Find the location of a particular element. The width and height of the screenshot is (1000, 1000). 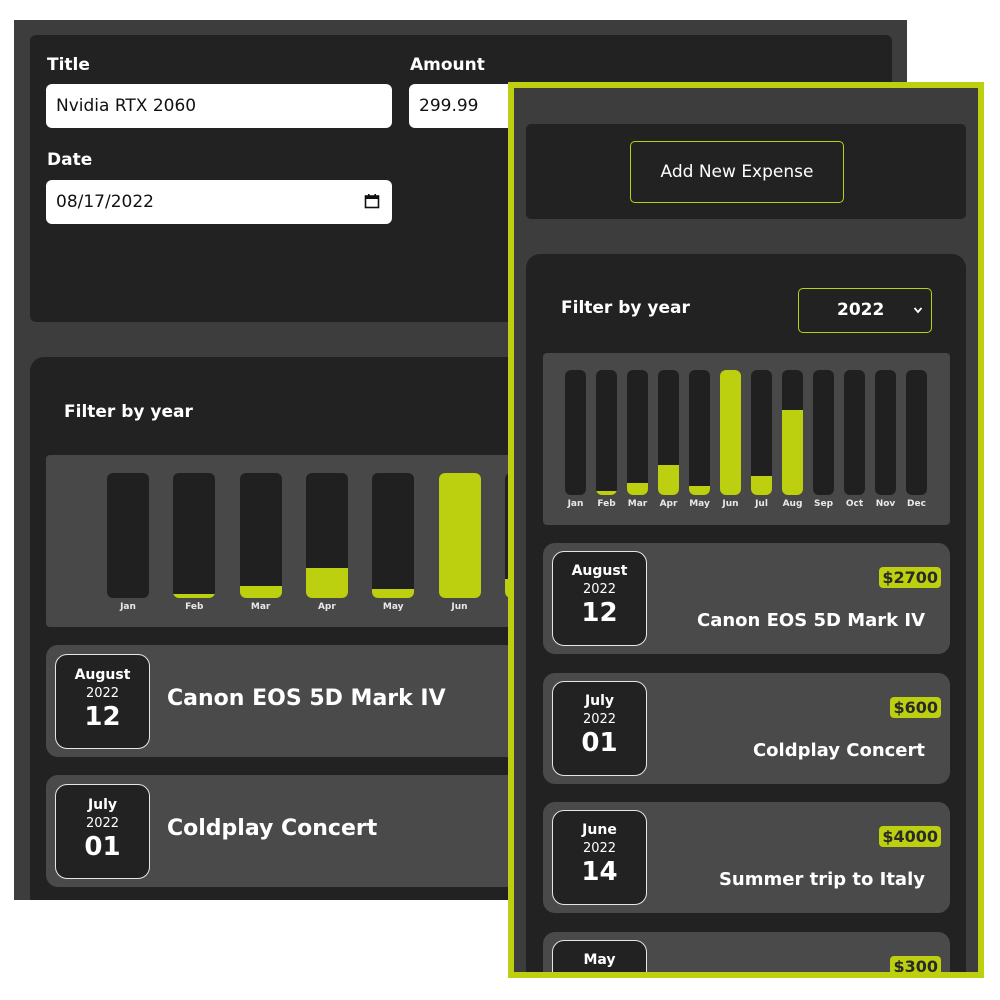

chart-bar-dec is located at coordinates (916, 432).